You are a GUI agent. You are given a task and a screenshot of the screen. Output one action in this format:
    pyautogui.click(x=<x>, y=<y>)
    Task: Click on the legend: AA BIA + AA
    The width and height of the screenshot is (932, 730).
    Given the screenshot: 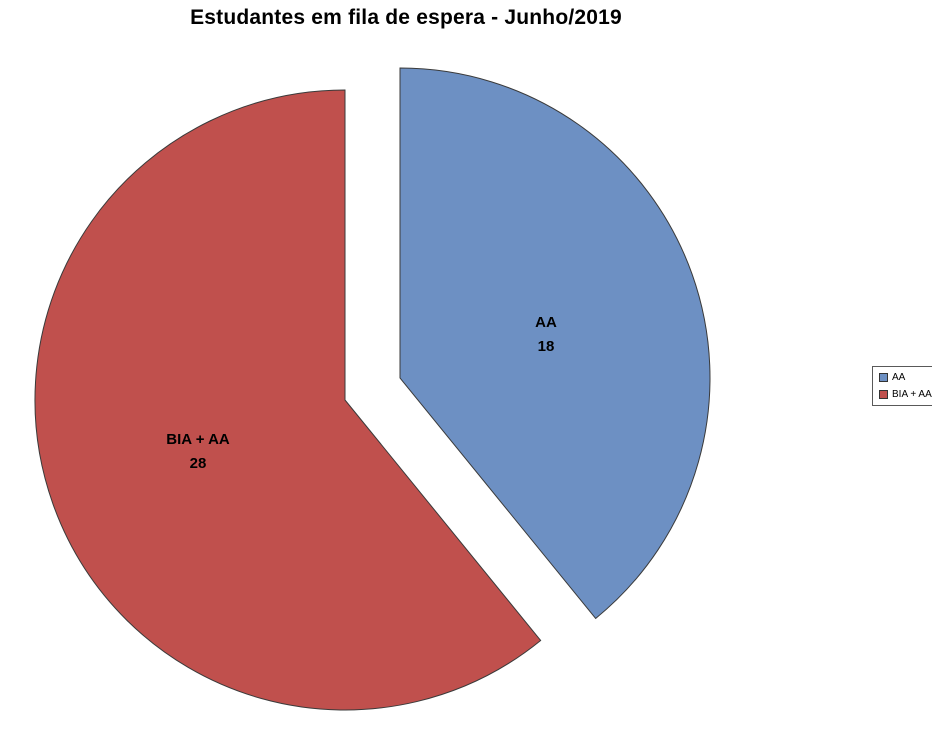 What is the action you would take?
    pyautogui.click(x=902, y=386)
    